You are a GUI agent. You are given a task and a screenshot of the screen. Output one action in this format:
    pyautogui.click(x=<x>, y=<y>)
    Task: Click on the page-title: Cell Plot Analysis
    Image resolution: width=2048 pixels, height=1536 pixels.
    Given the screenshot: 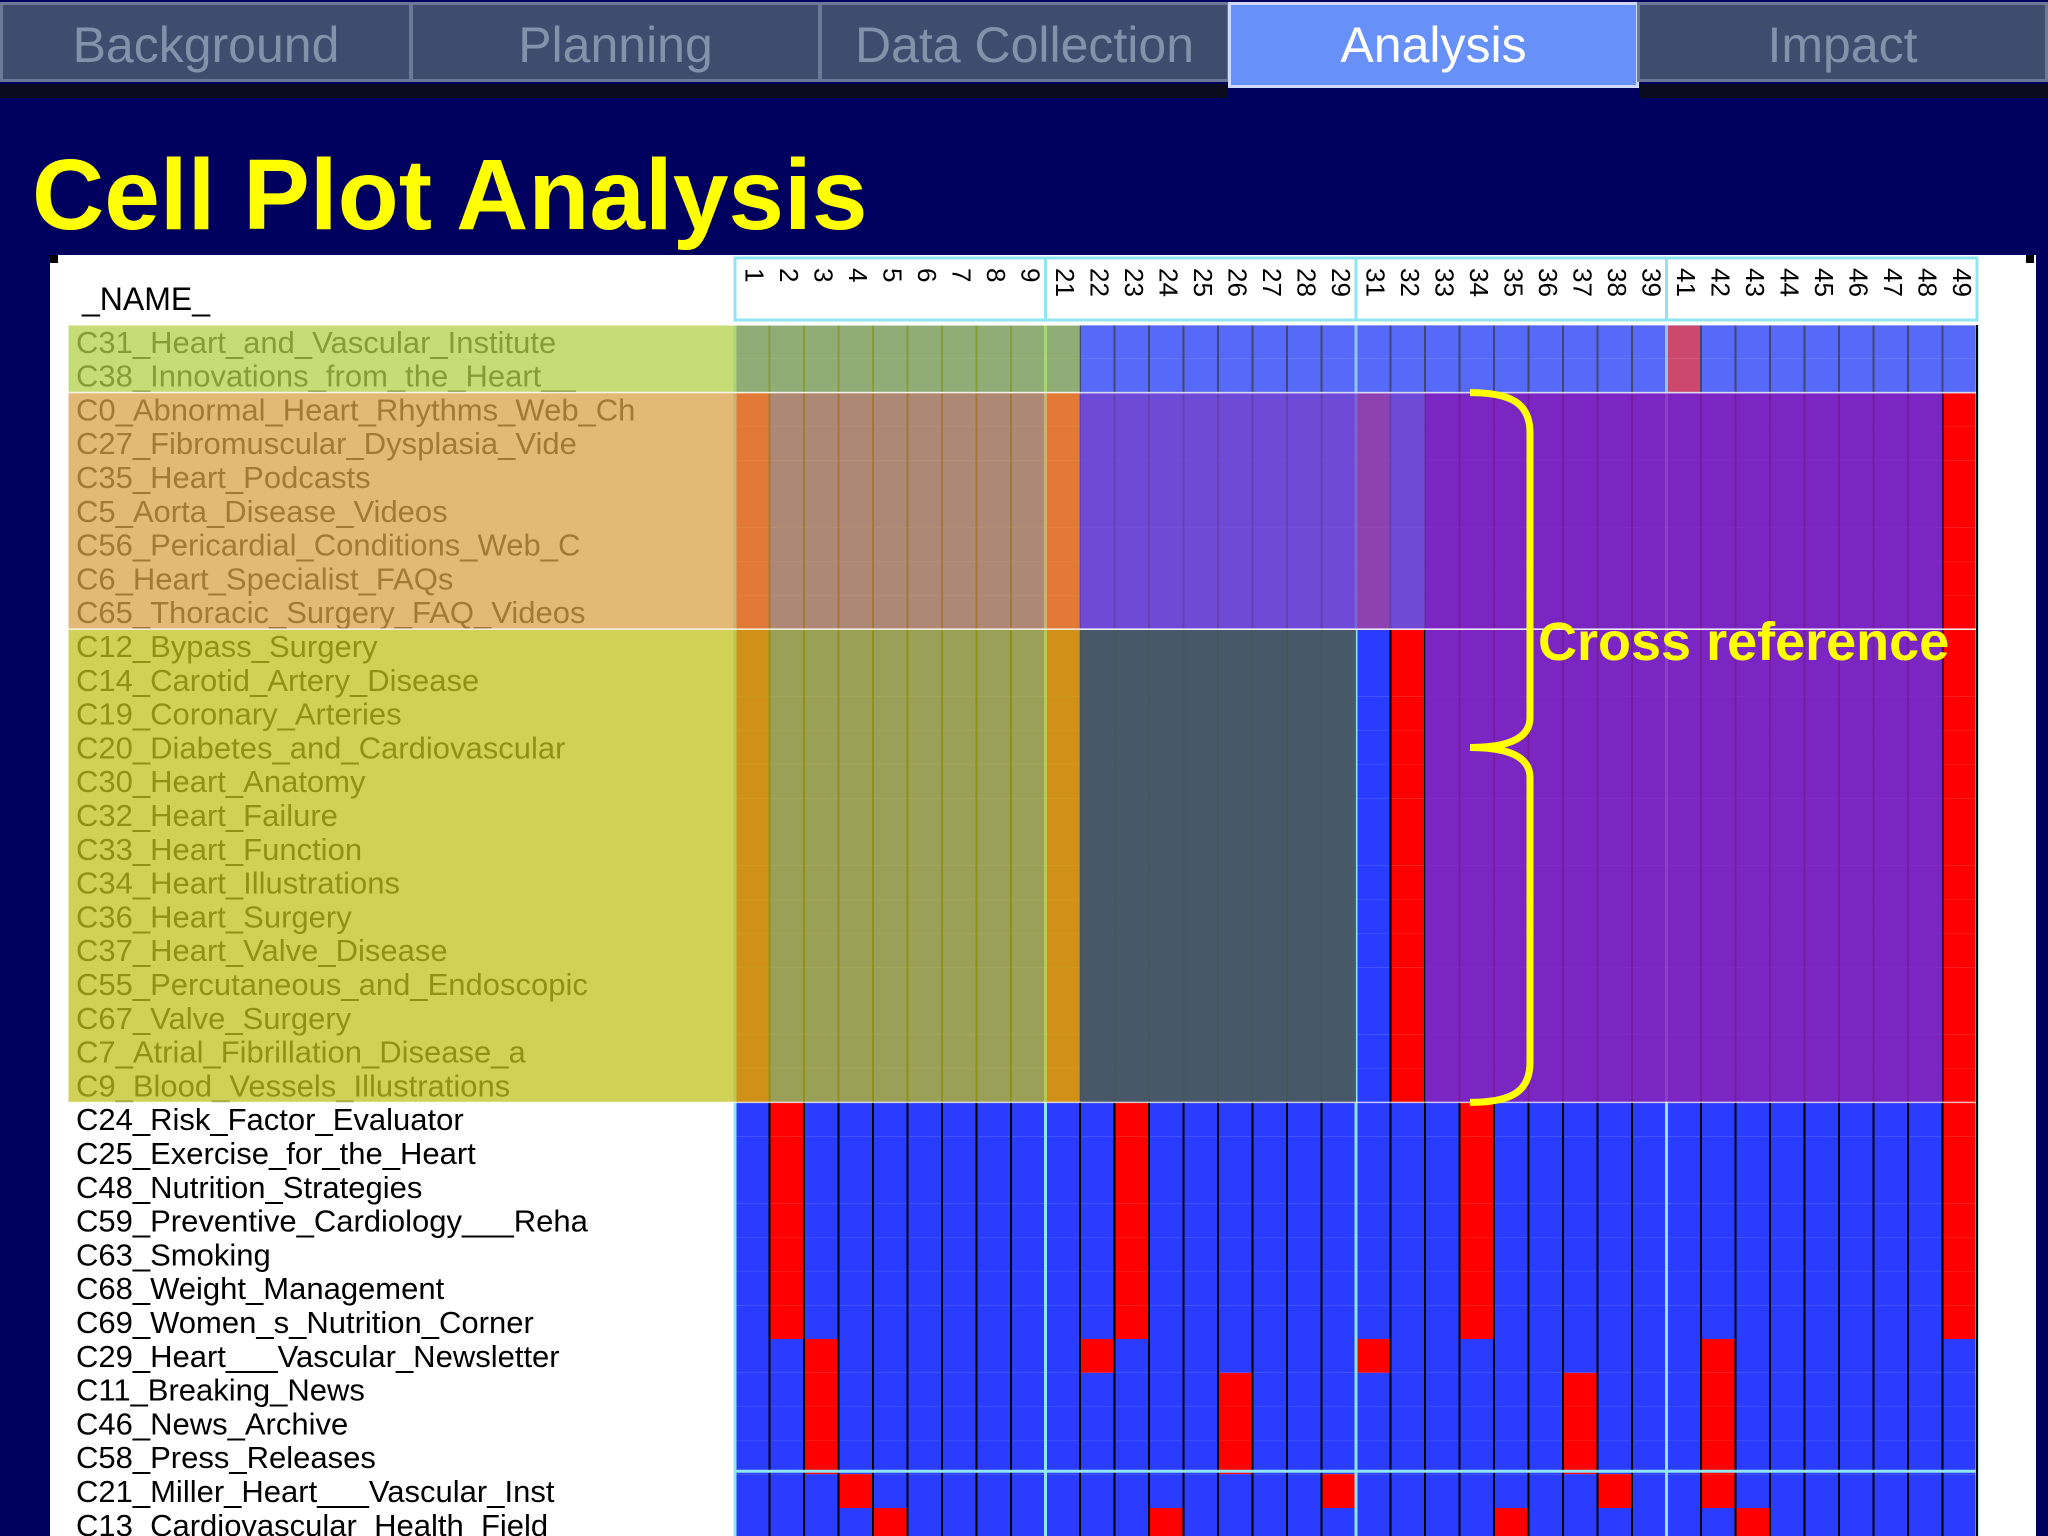 What is the action you would take?
    pyautogui.click(x=450, y=195)
    